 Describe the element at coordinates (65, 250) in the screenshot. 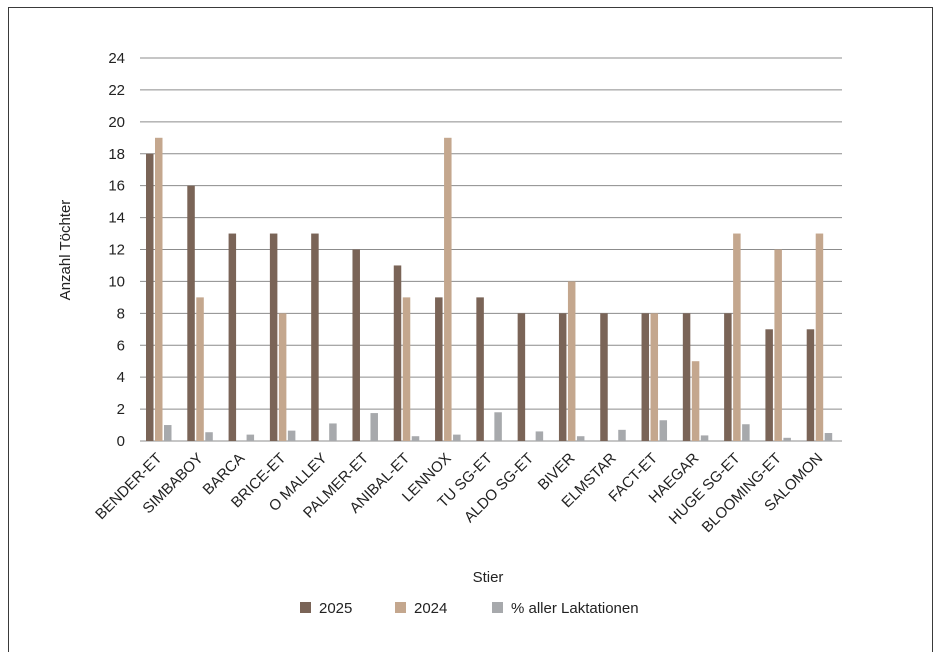

I see `y-axis-title: Anzahl Töchter` at that location.